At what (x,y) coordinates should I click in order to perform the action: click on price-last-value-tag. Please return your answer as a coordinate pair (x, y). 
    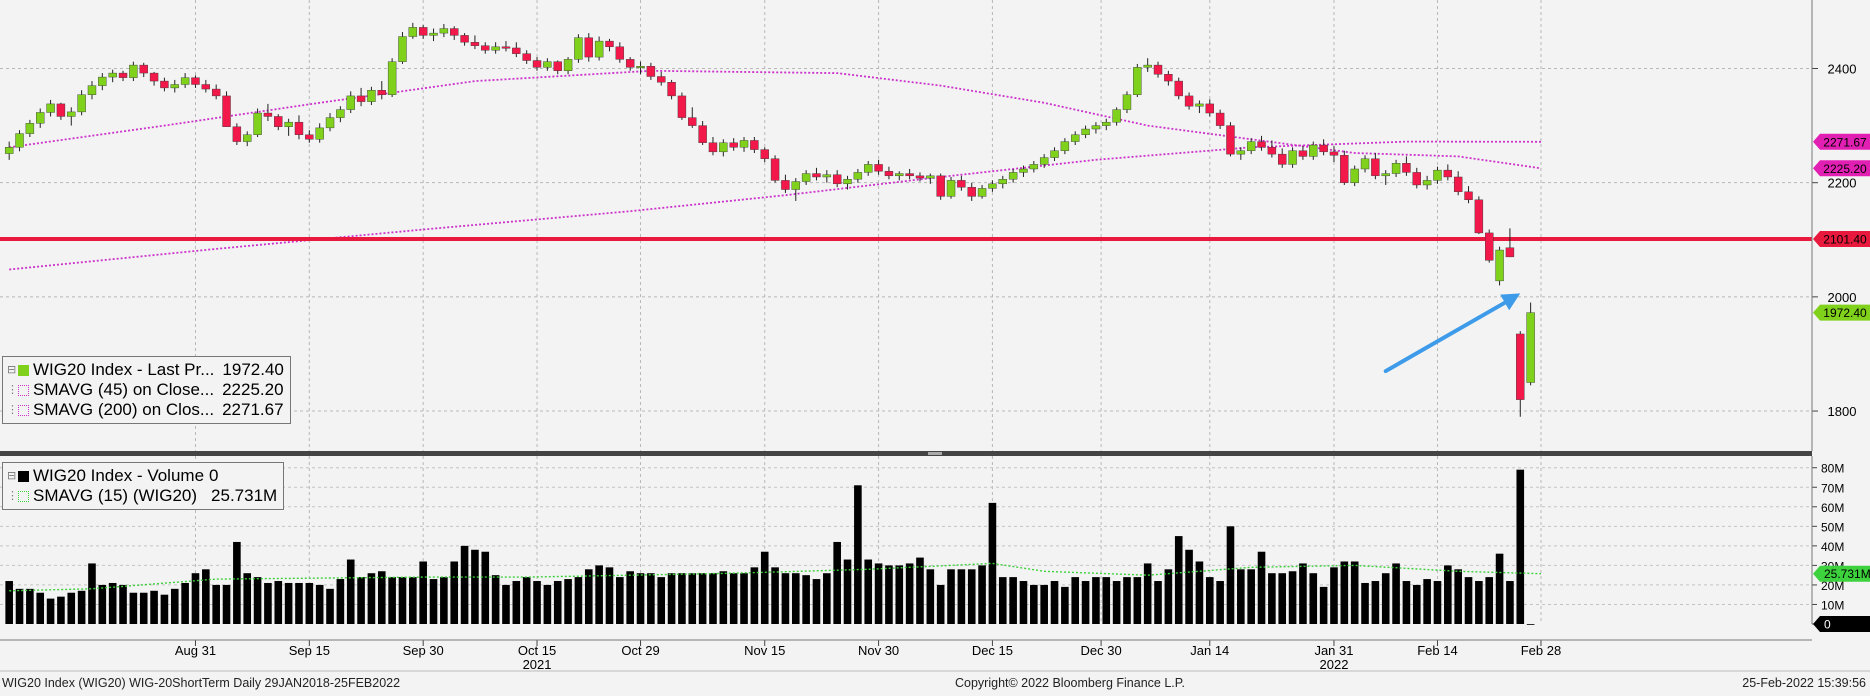
    Looking at the image, I should click on (1841, 141).